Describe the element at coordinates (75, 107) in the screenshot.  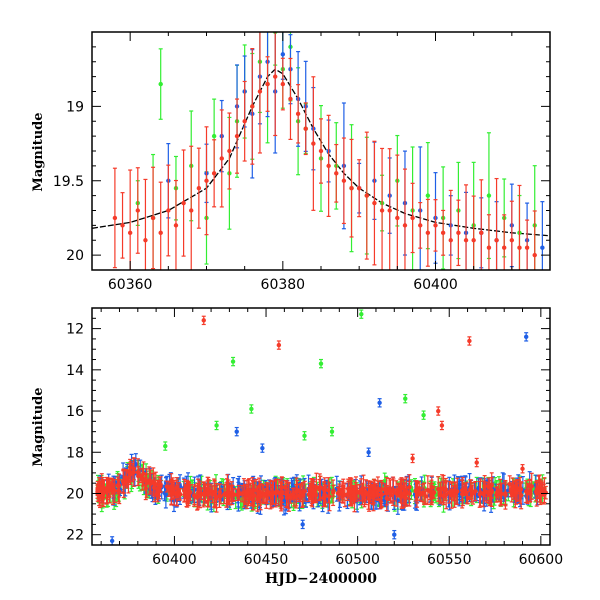
I see `y-tick-label: 19` at that location.